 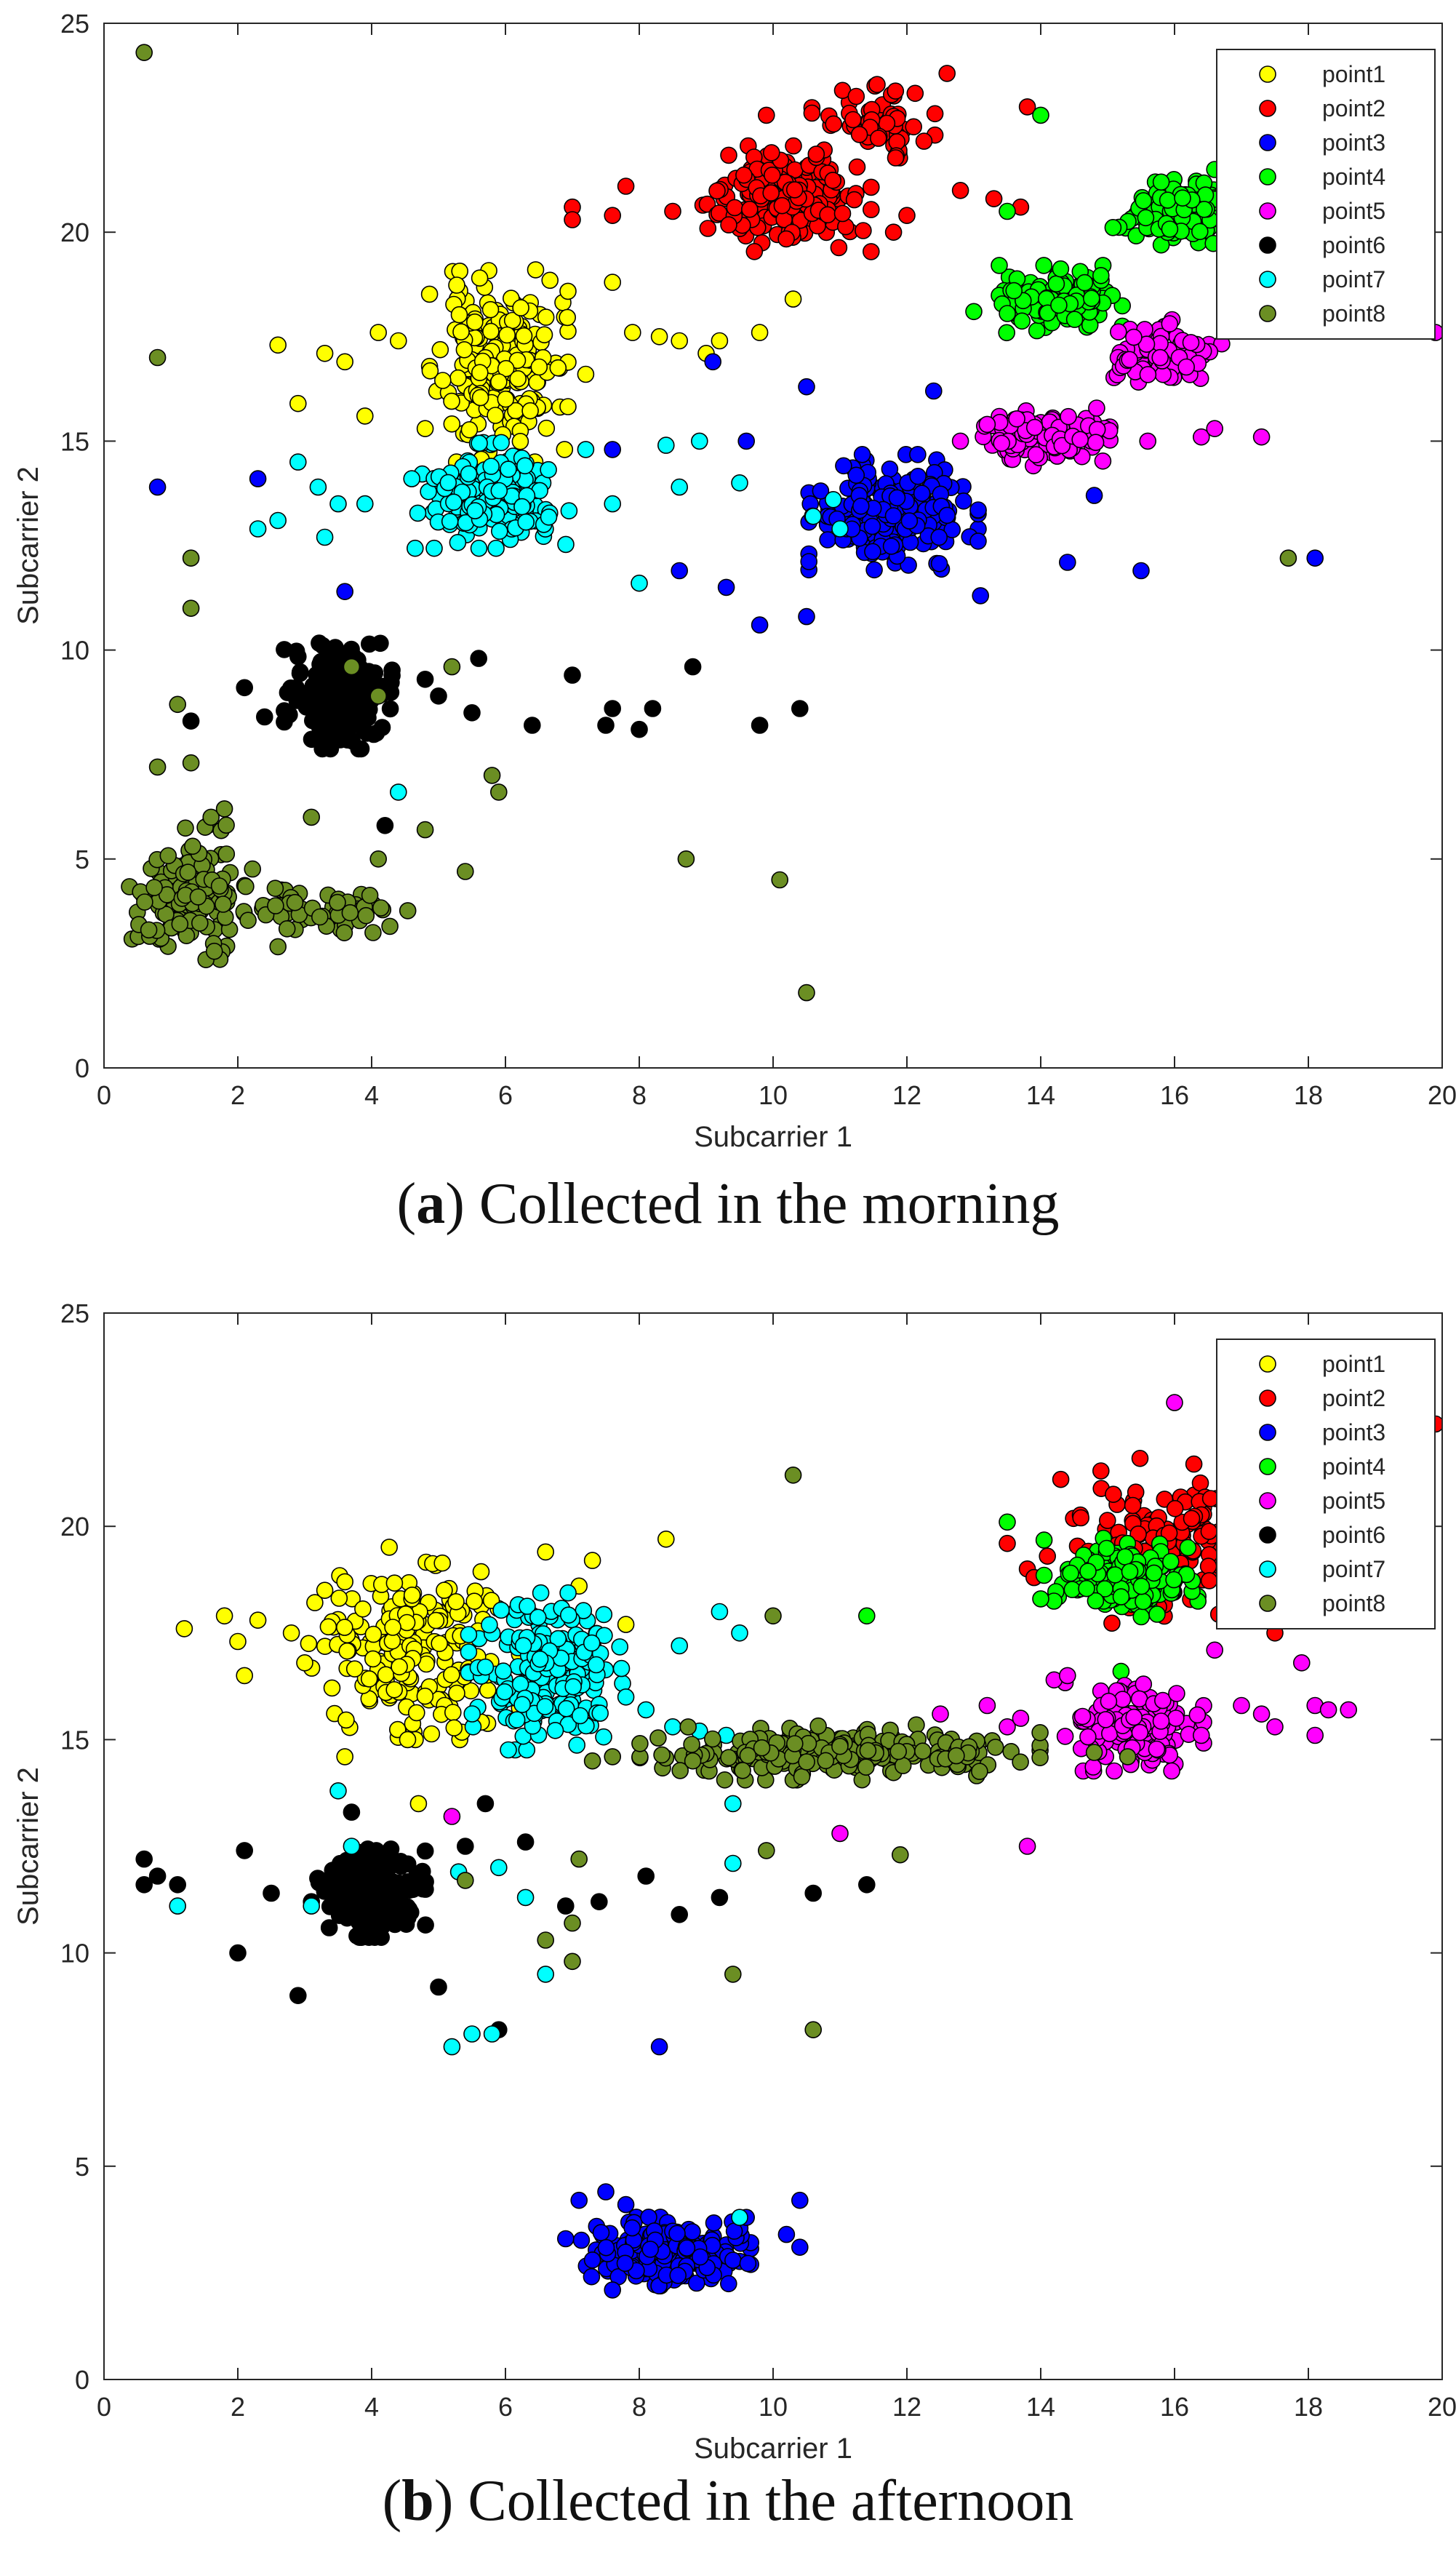 What do you see at coordinates (505, 2407) in the screenshot?
I see `chart-b-xtick-label: 6` at bounding box center [505, 2407].